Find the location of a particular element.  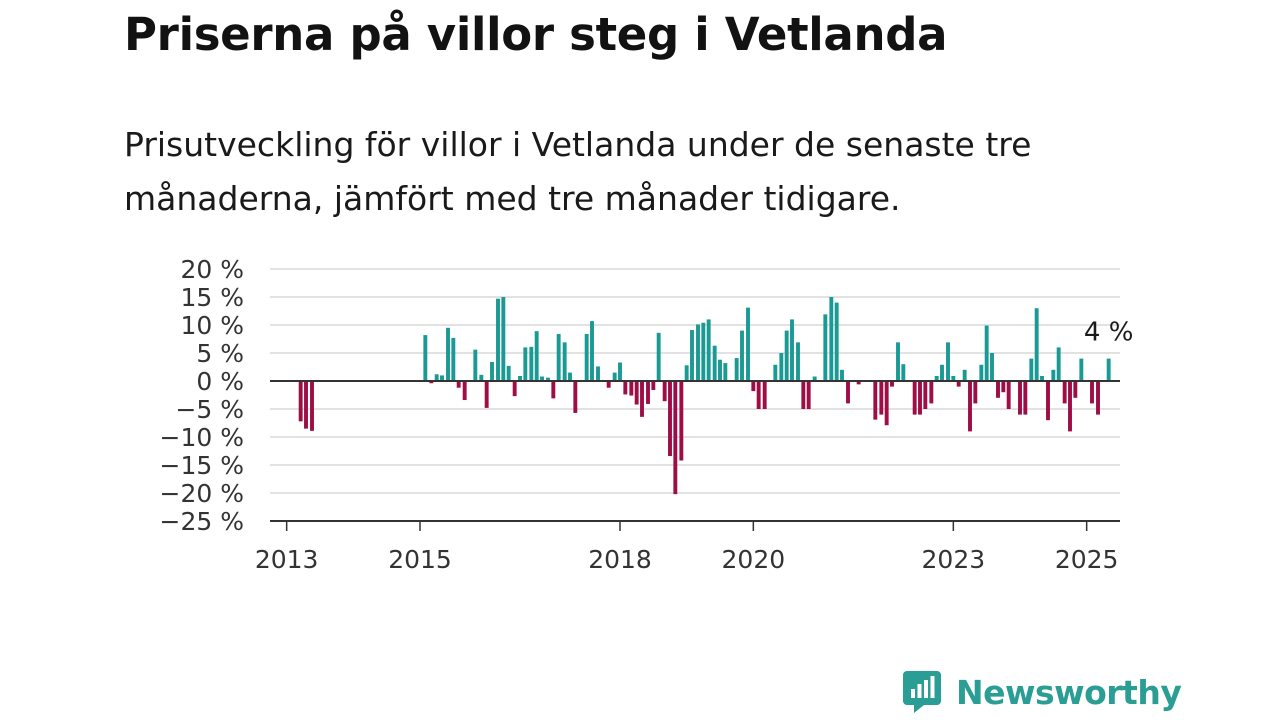

x-tick-label: 2013 is located at coordinates (287, 559).